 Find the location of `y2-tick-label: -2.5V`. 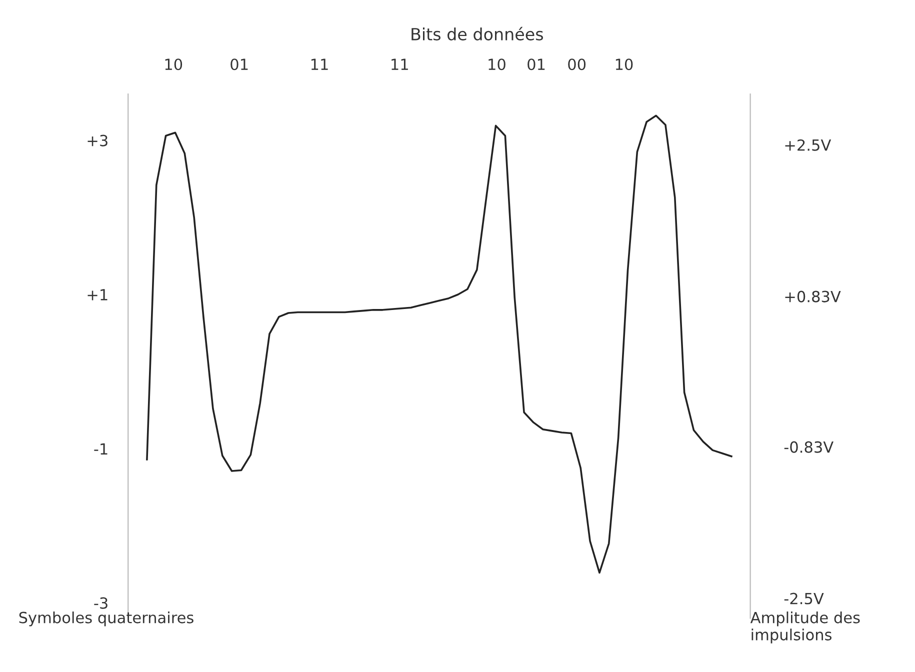

y2-tick-label: -2.5V is located at coordinates (804, 598).